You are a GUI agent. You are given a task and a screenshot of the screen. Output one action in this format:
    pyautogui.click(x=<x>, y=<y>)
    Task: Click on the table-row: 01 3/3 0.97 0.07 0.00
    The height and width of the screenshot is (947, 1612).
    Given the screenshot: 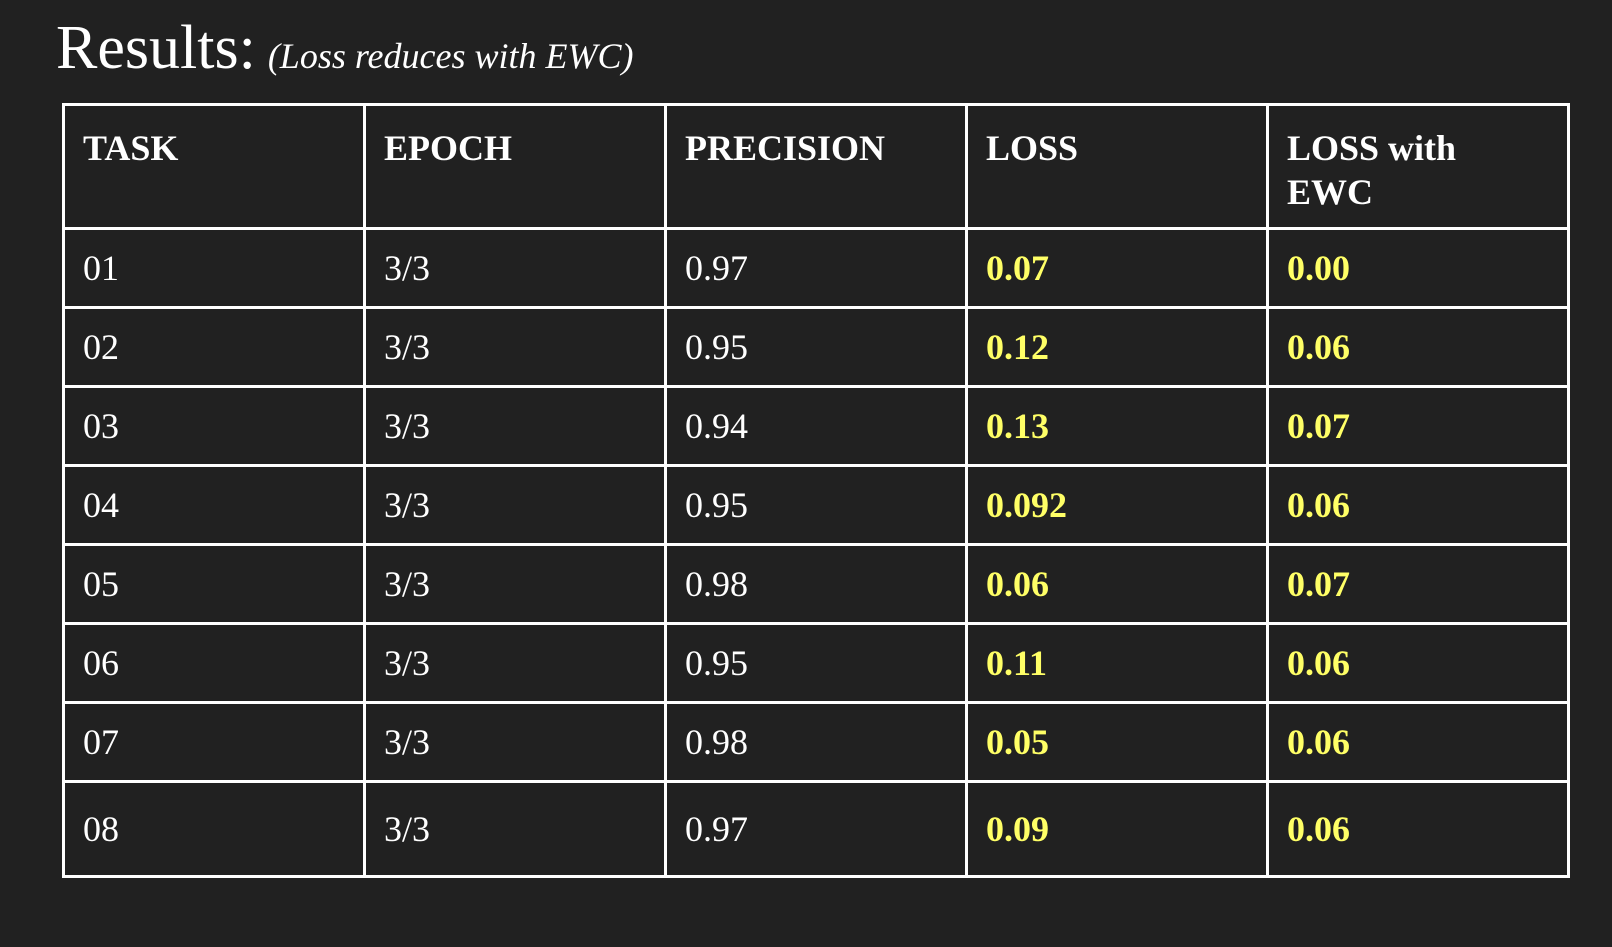 What is the action you would take?
    pyautogui.click(x=816, y=268)
    